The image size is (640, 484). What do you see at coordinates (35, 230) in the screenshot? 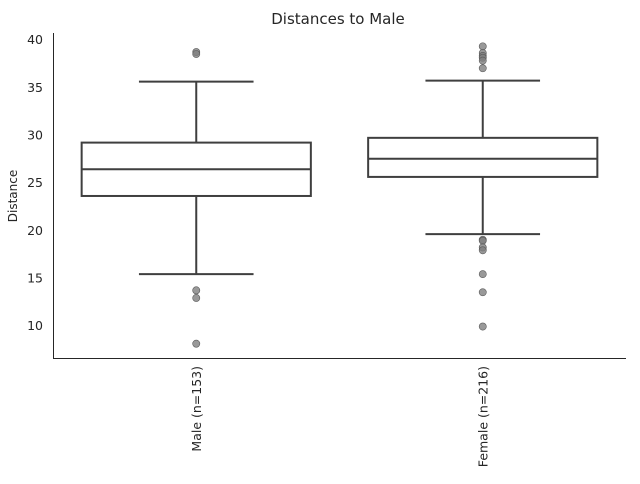
I see `y-tick-label: 20` at bounding box center [35, 230].